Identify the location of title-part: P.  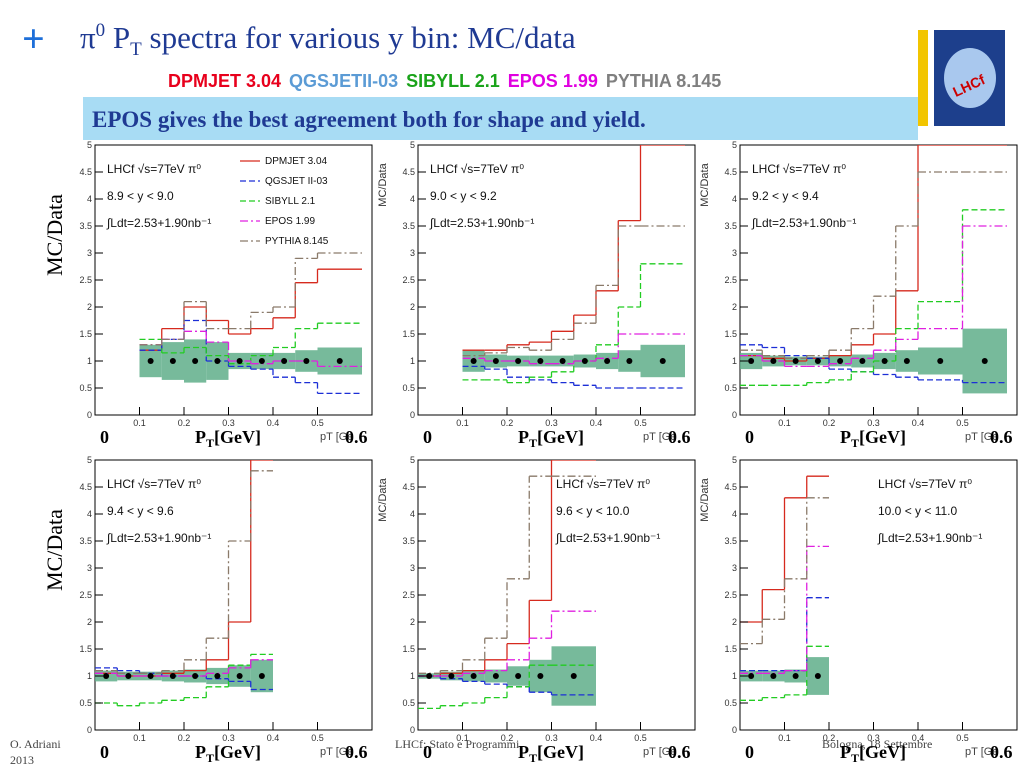
(117, 37).